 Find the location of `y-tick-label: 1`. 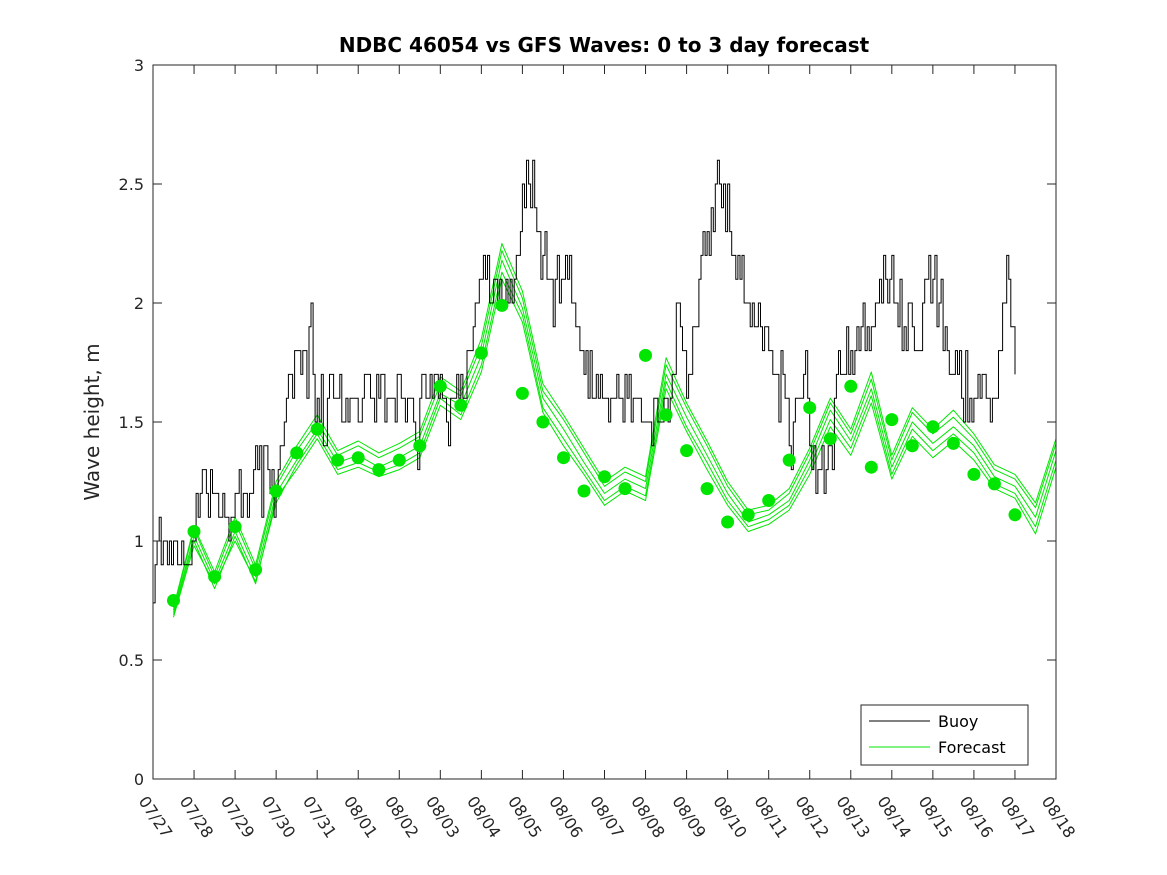

y-tick-label: 1 is located at coordinates (139, 541).